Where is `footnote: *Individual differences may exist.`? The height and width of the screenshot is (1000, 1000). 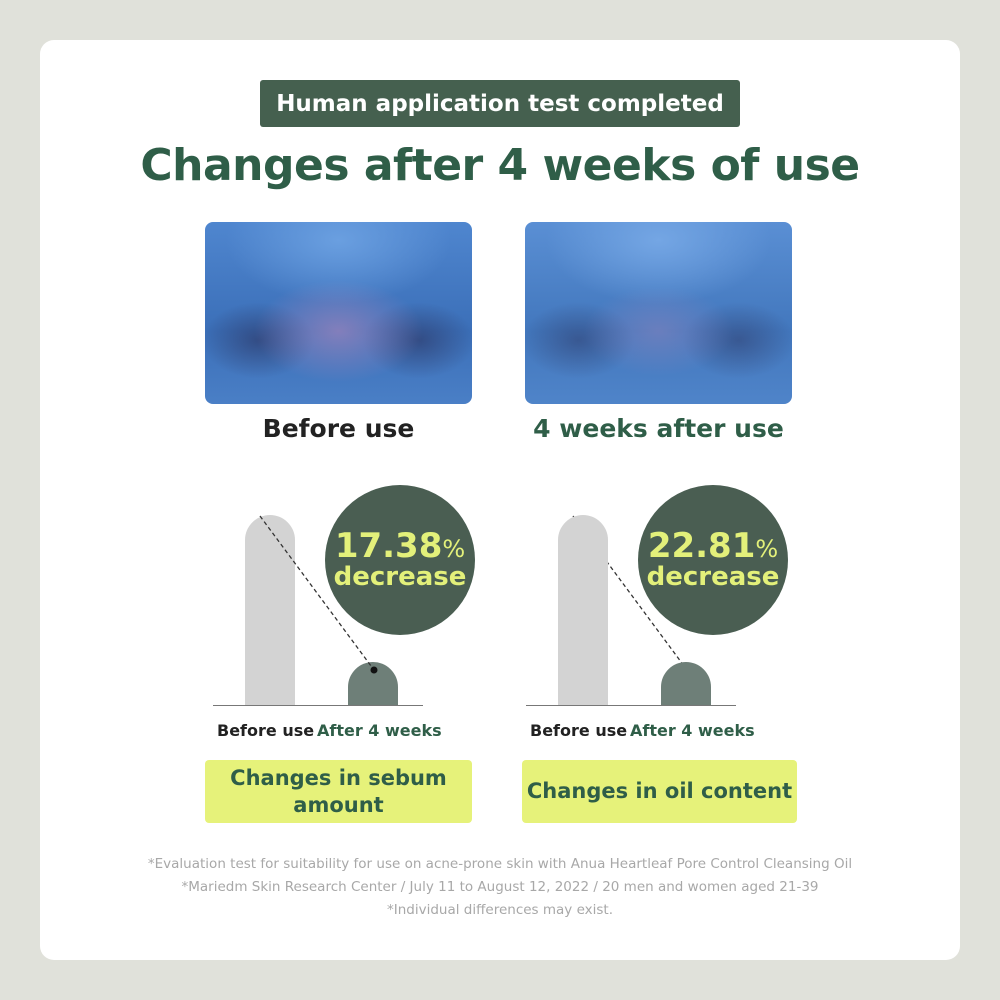
footnote: *Individual differences may exist. is located at coordinates (499, 910).